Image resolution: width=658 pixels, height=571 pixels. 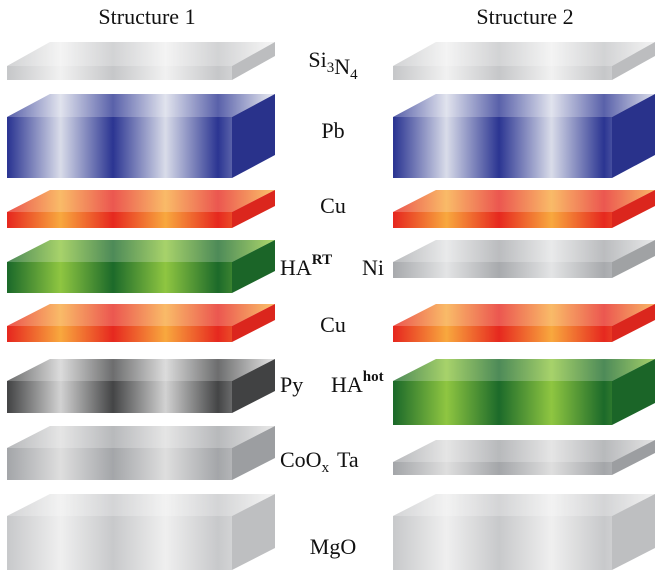 I want to click on label-text: MgO, so click(x=333, y=546).